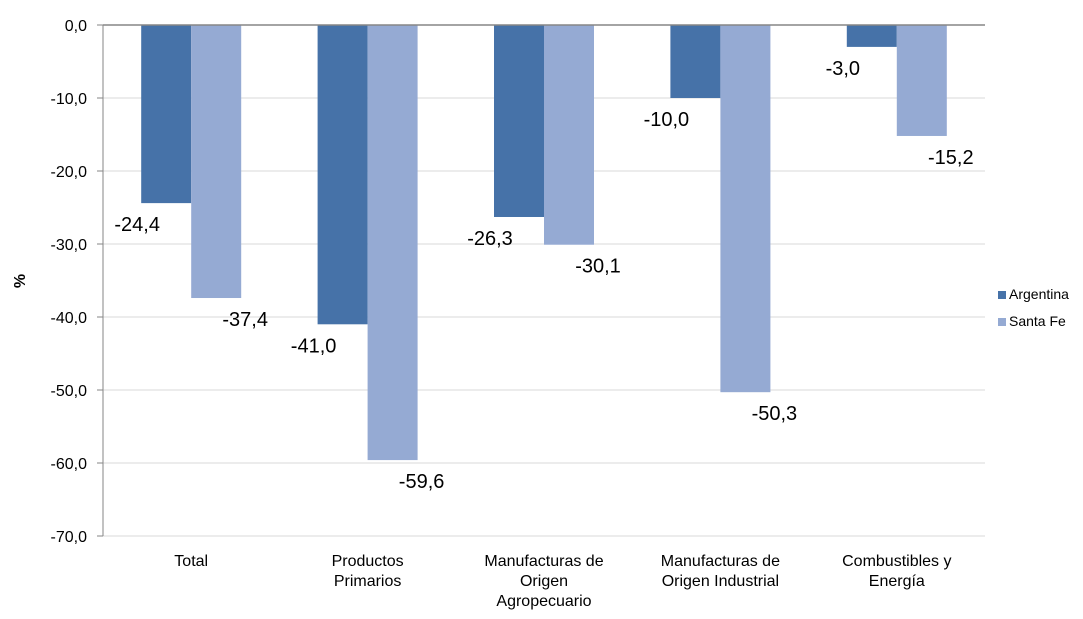 This screenshot has height=619, width=1083. What do you see at coordinates (896, 561) in the screenshot?
I see `category-label: Combustibles y` at bounding box center [896, 561].